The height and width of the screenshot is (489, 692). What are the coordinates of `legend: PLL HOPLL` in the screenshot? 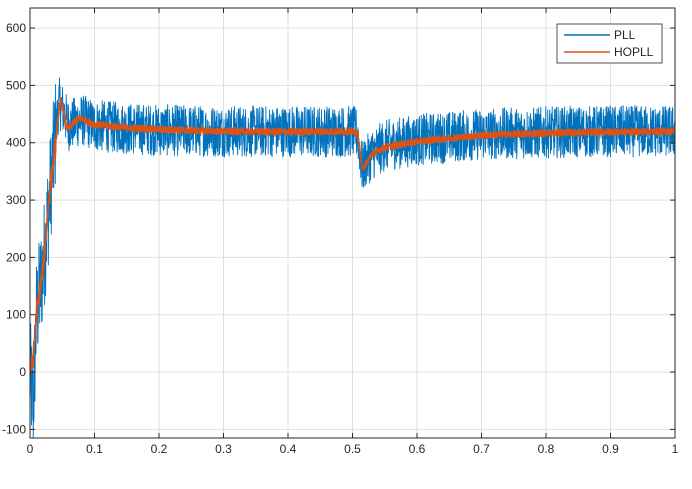 It's located at (609, 43).